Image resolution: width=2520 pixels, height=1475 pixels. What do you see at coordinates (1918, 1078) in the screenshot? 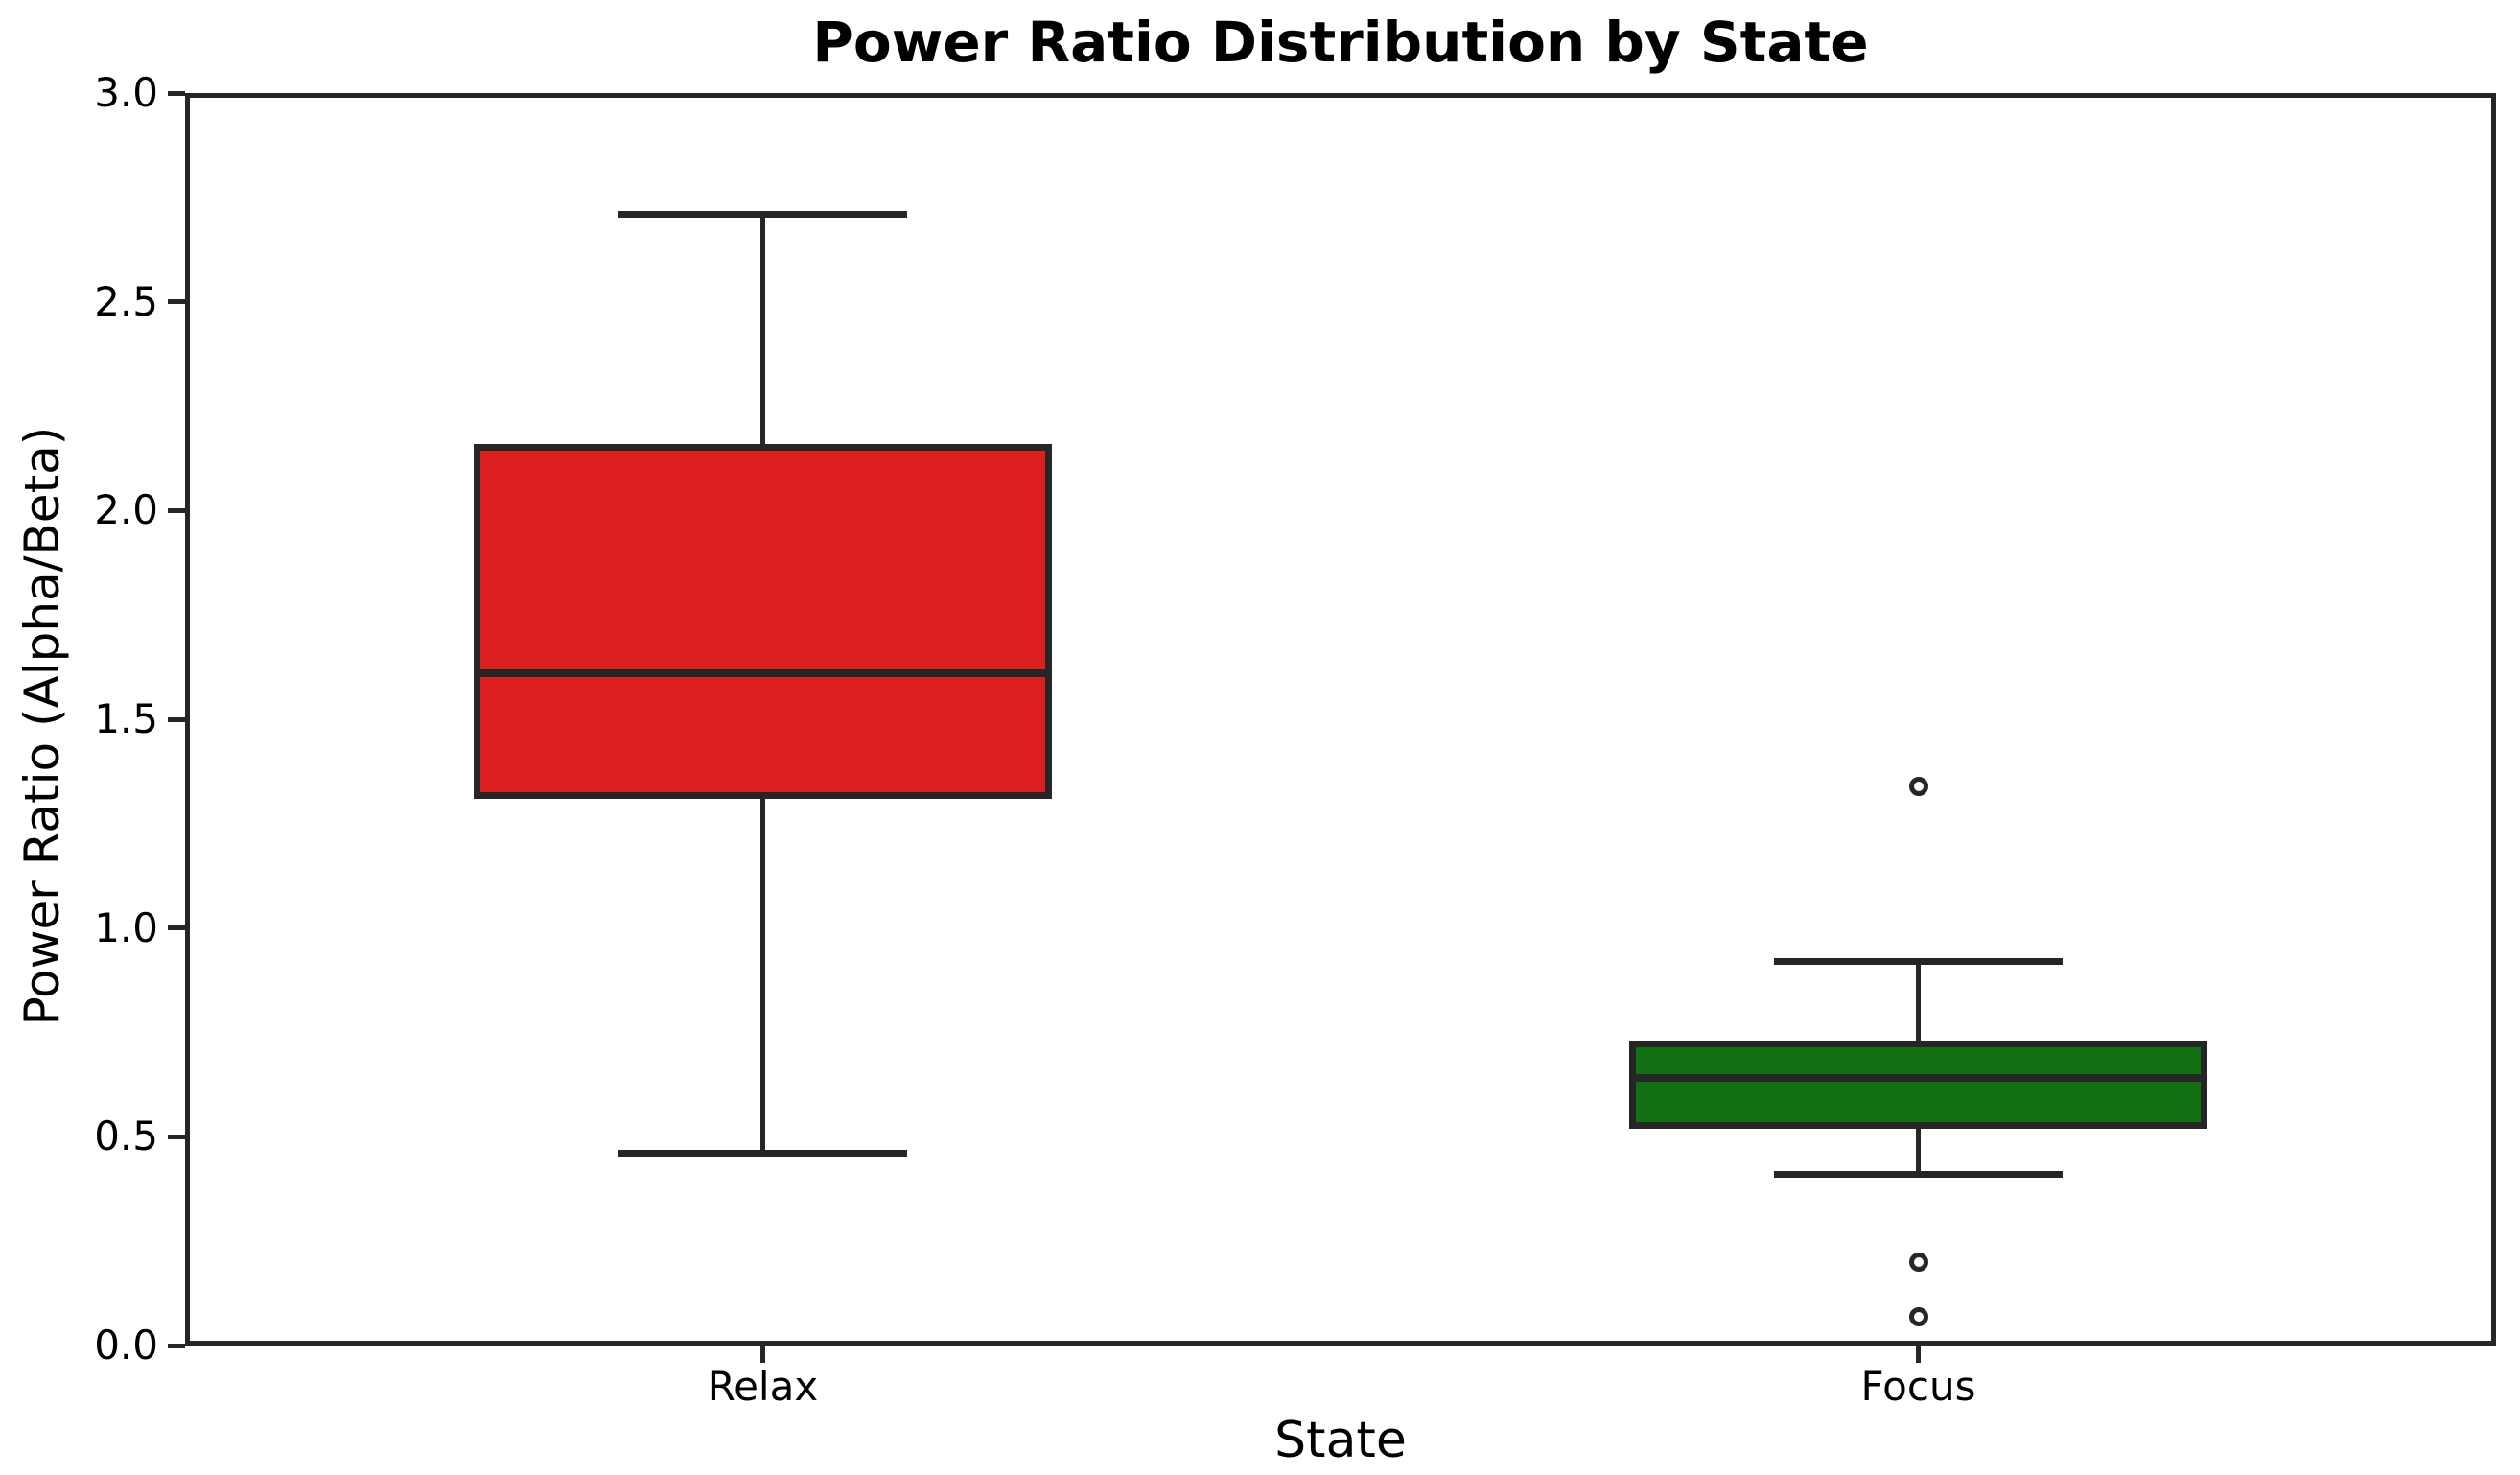
I see `median-line-focus` at bounding box center [1918, 1078].